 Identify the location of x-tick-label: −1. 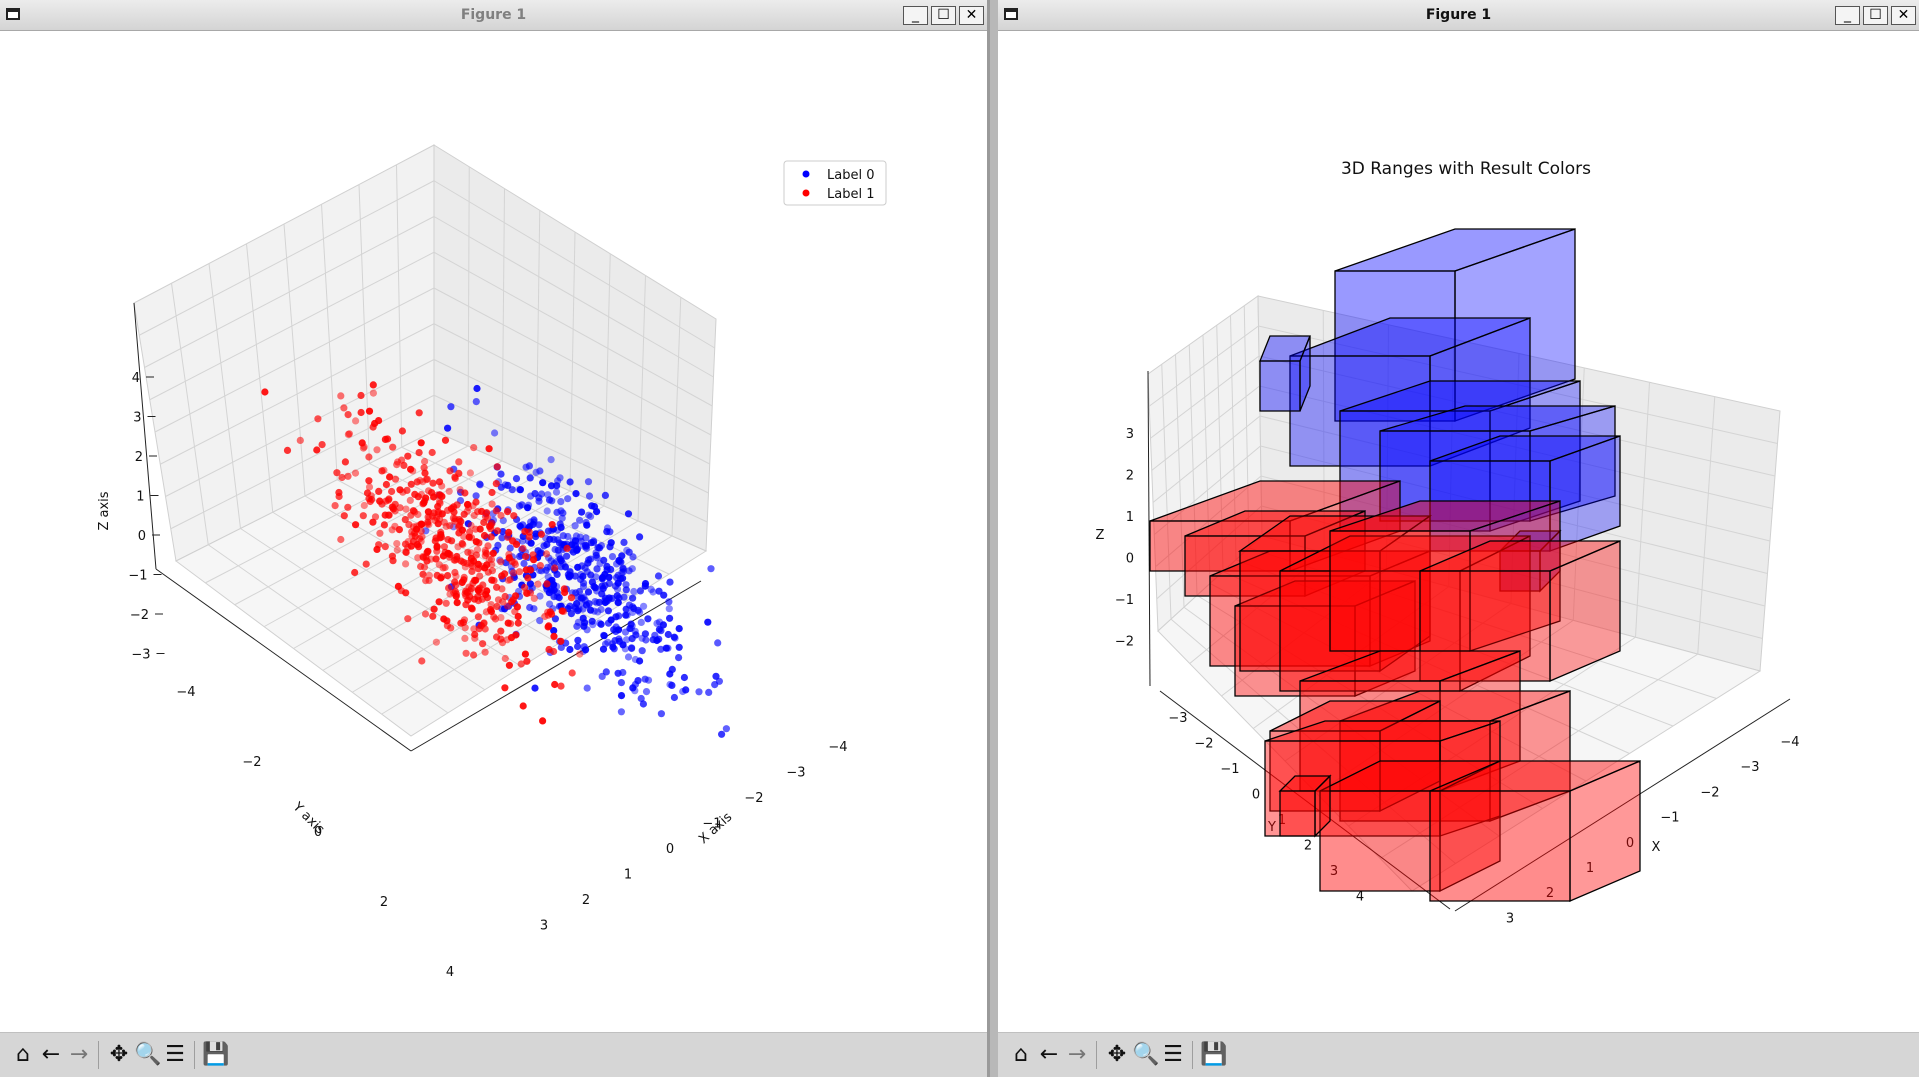
(1669, 818).